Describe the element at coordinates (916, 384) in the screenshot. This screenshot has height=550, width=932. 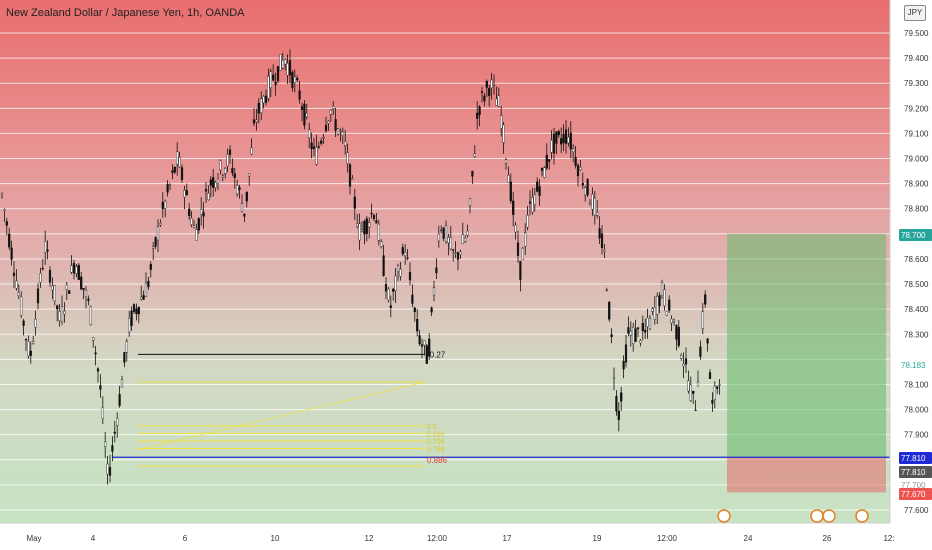
I see `price-tick-label: 78.100` at that location.